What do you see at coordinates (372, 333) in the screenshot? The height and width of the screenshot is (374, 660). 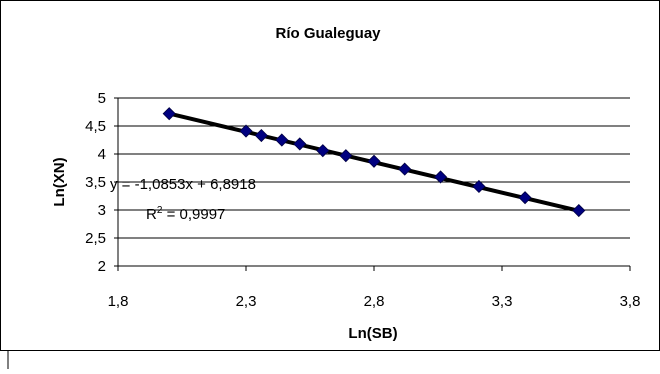 I see `x-axis-title: Ln(SB)` at bounding box center [372, 333].